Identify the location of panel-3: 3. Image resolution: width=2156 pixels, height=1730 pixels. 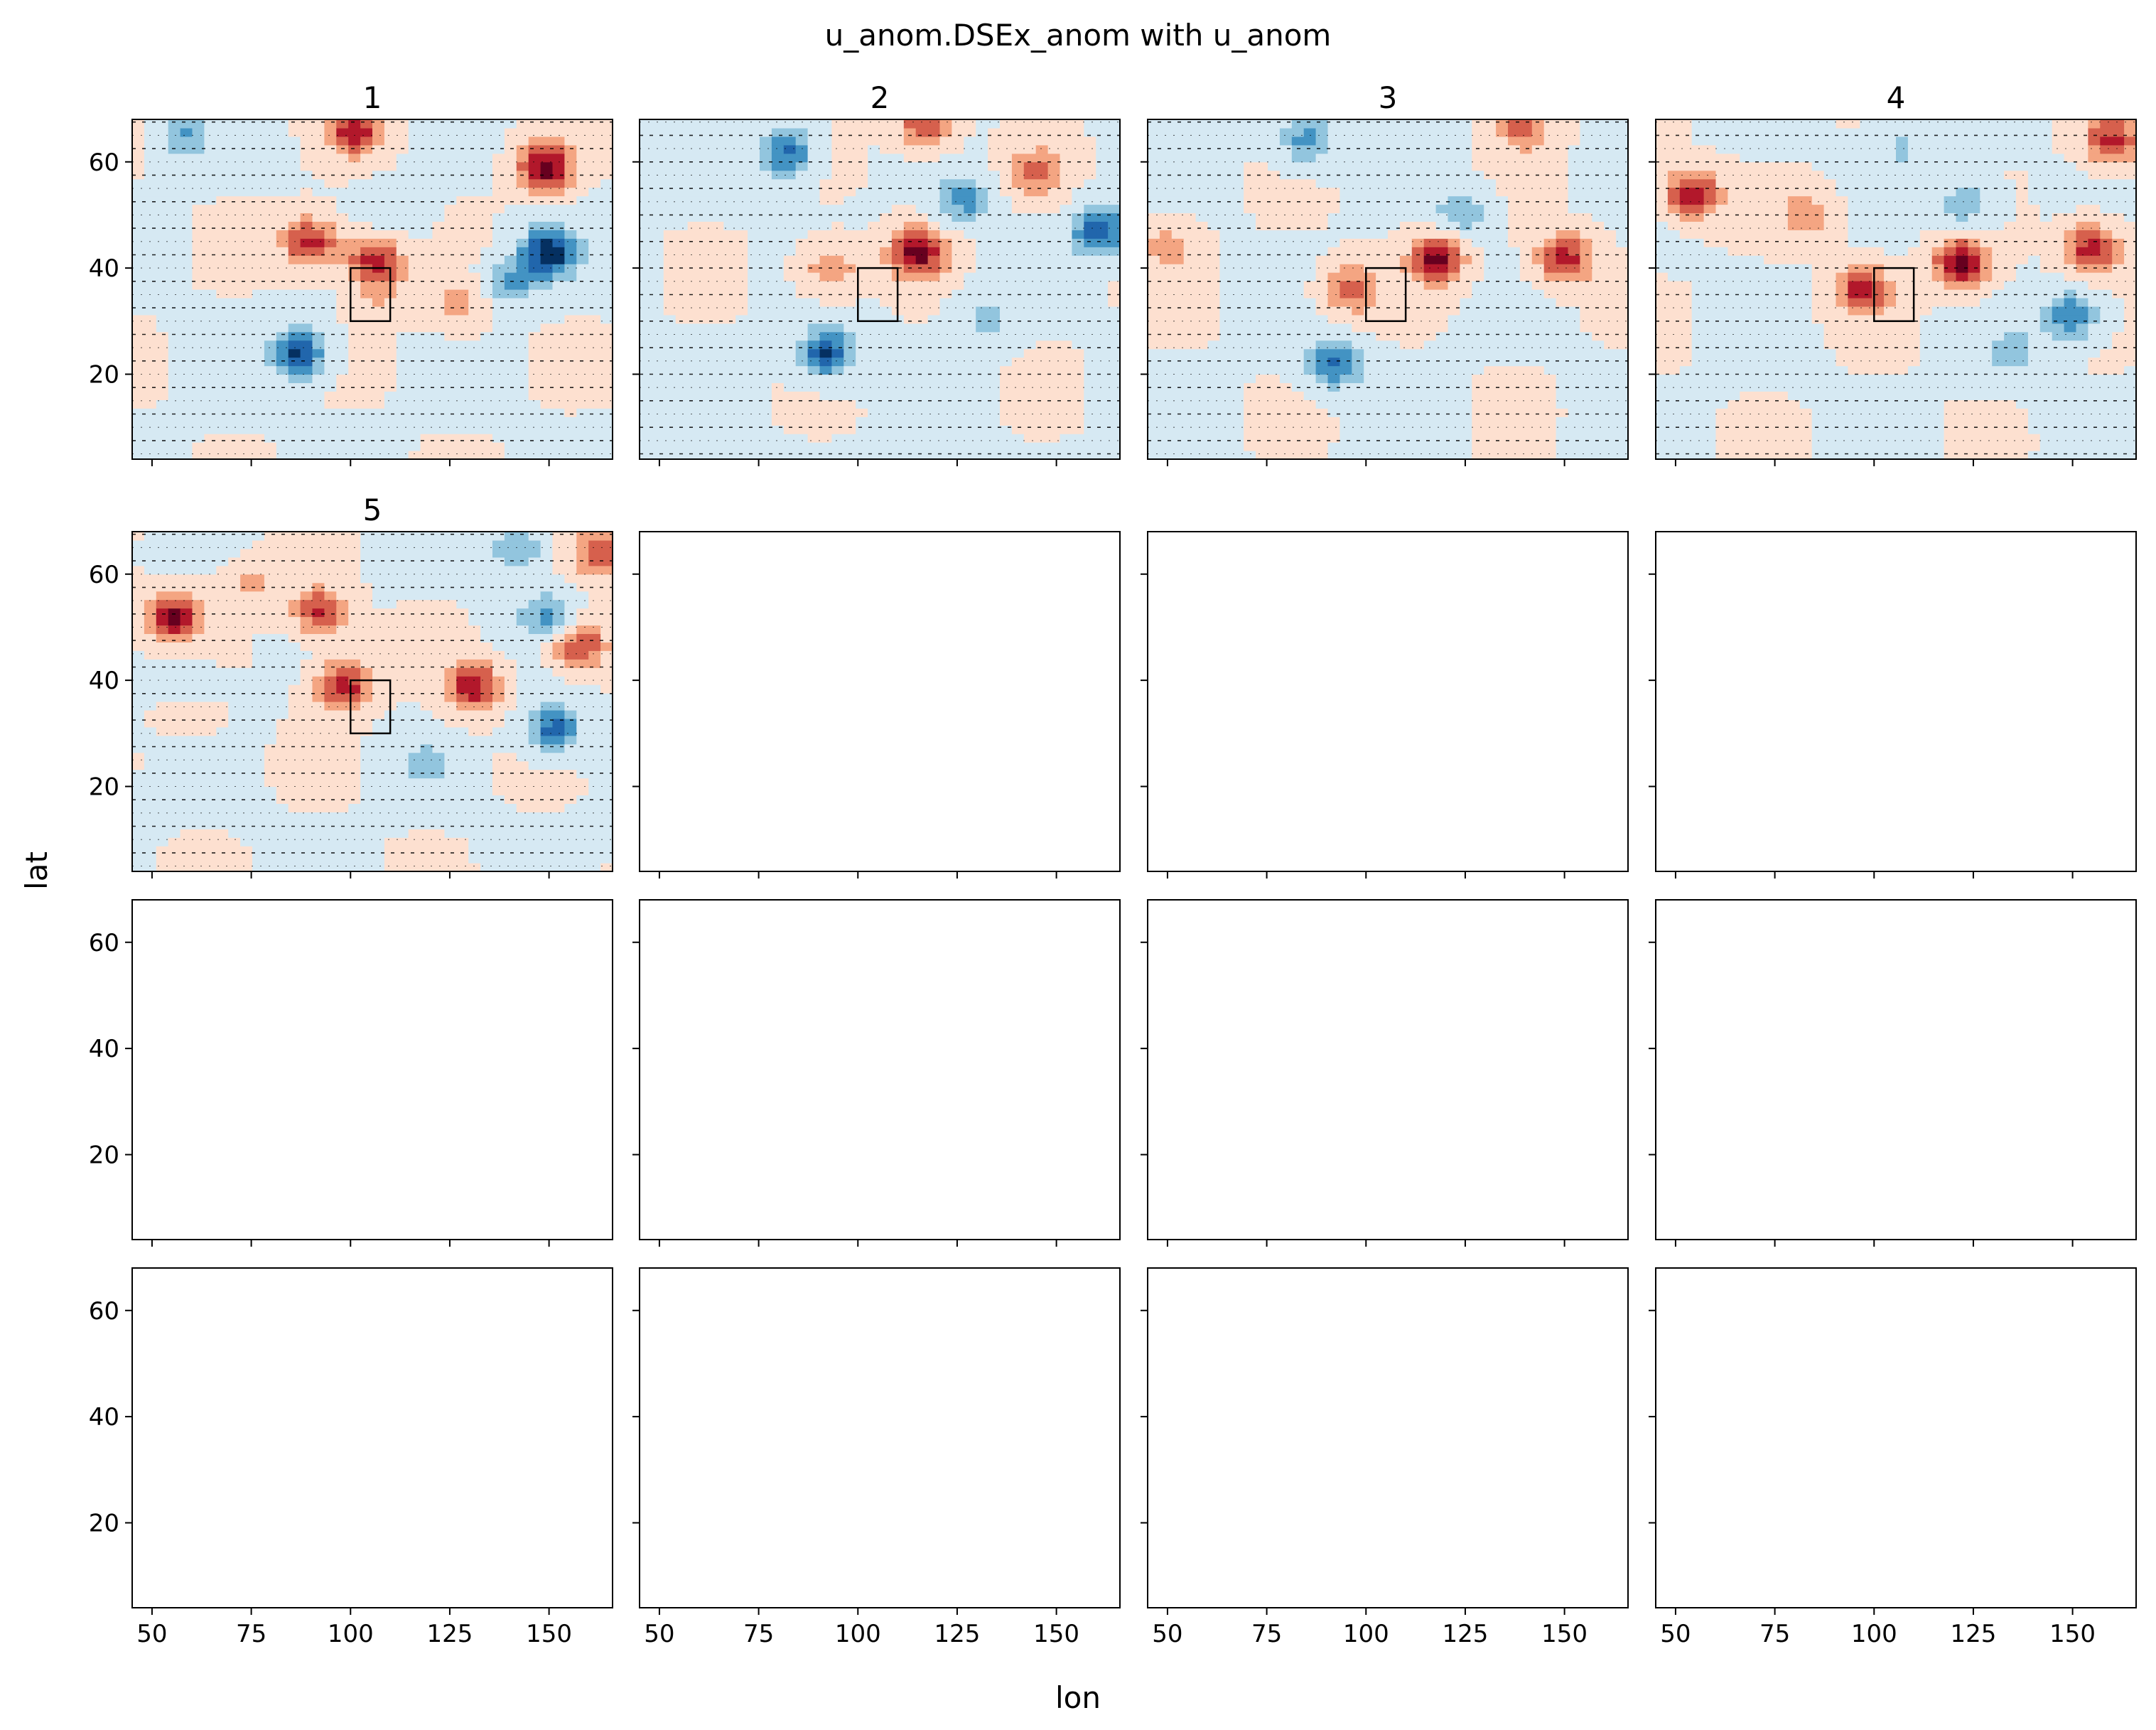
(1385, 273).